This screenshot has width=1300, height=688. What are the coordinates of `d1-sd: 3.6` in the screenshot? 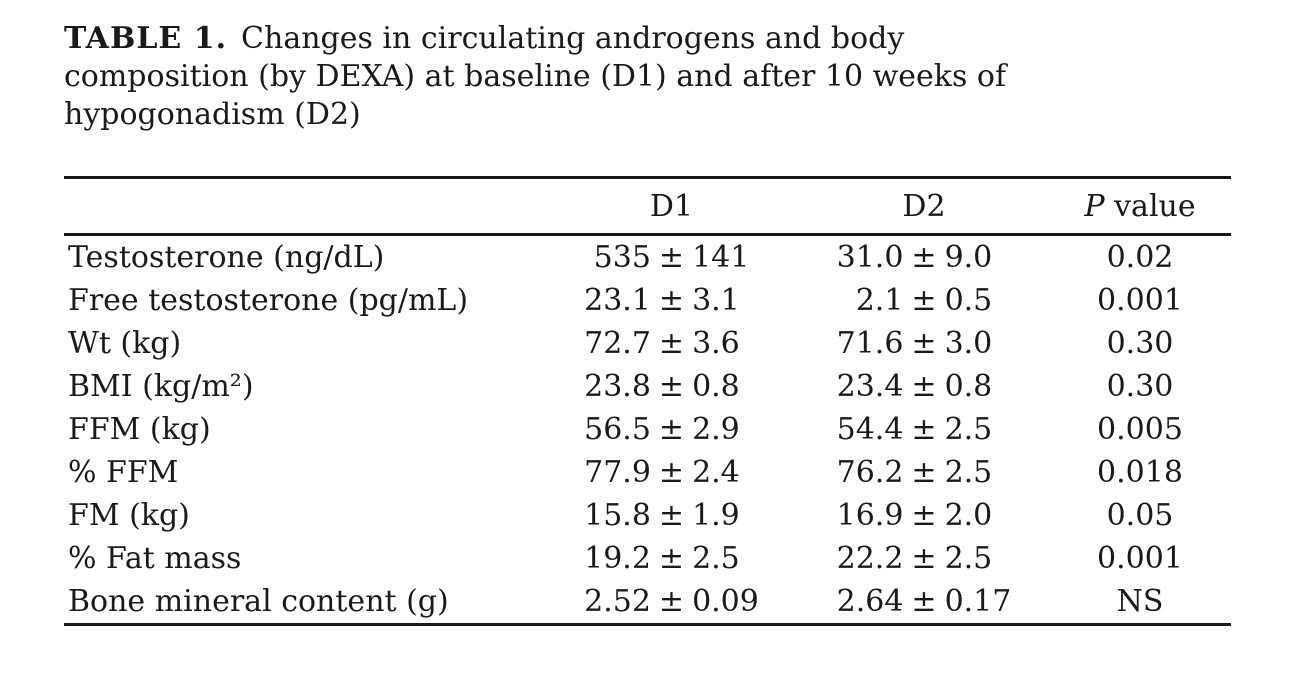 It's located at (716, 343).